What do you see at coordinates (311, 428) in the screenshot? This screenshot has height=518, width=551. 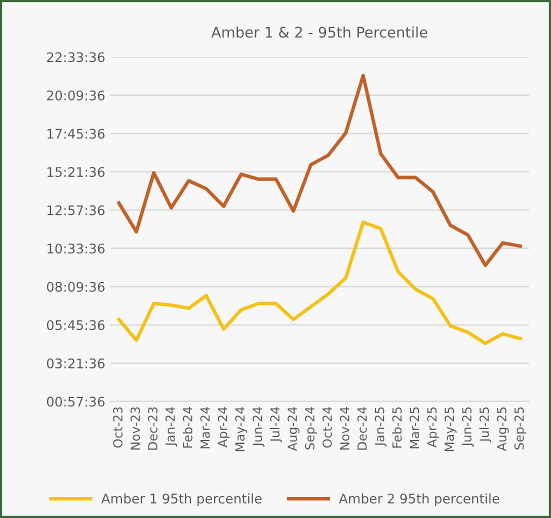 I see `x-tick-label: Sep-24` at bounding box center [311, 428].